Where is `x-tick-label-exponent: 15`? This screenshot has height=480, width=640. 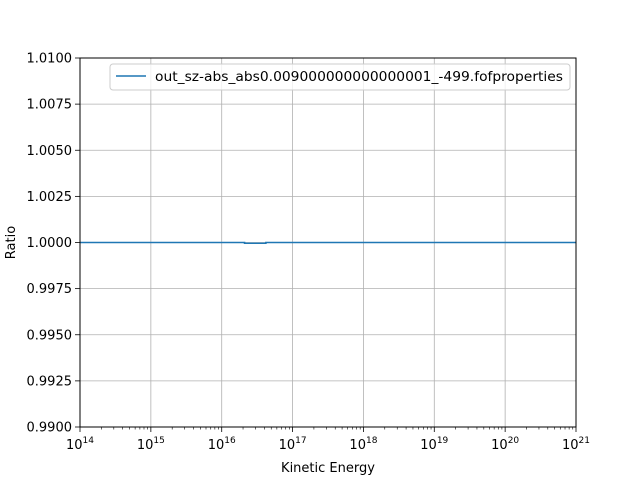 x-tick-label-exponent: 15 is located at coordinates (158, 441).